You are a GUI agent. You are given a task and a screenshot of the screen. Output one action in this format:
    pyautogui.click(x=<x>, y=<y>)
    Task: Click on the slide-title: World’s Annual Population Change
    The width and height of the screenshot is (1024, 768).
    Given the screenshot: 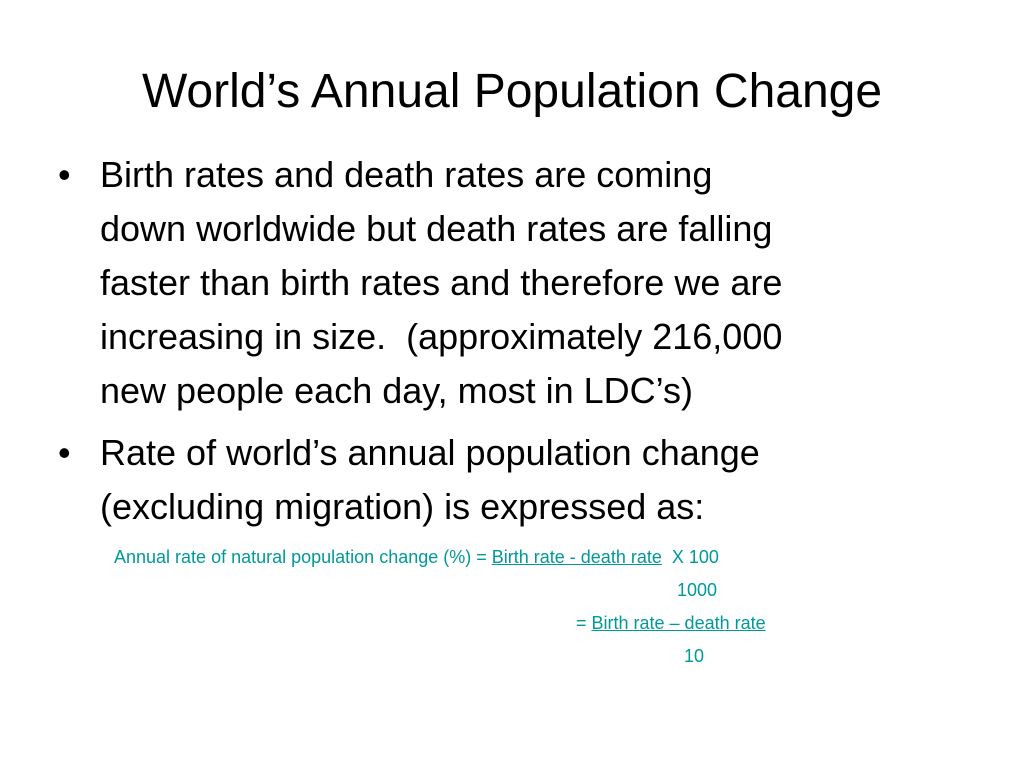 What is the action you would take?
    pyautogui.click(x=512, y=91)
    